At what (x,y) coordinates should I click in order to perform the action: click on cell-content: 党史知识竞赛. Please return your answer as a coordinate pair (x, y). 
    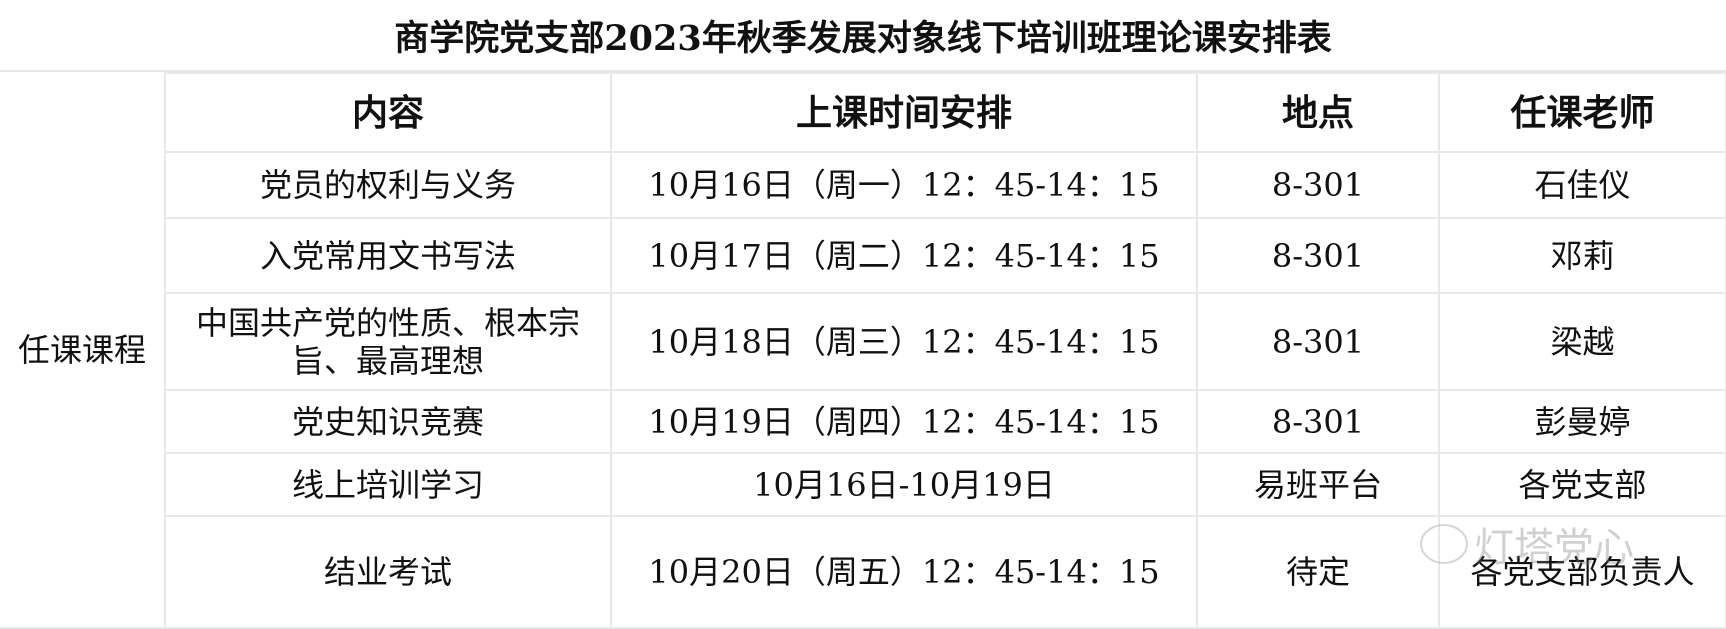
    Looking at the image, I should click on (388, 421).